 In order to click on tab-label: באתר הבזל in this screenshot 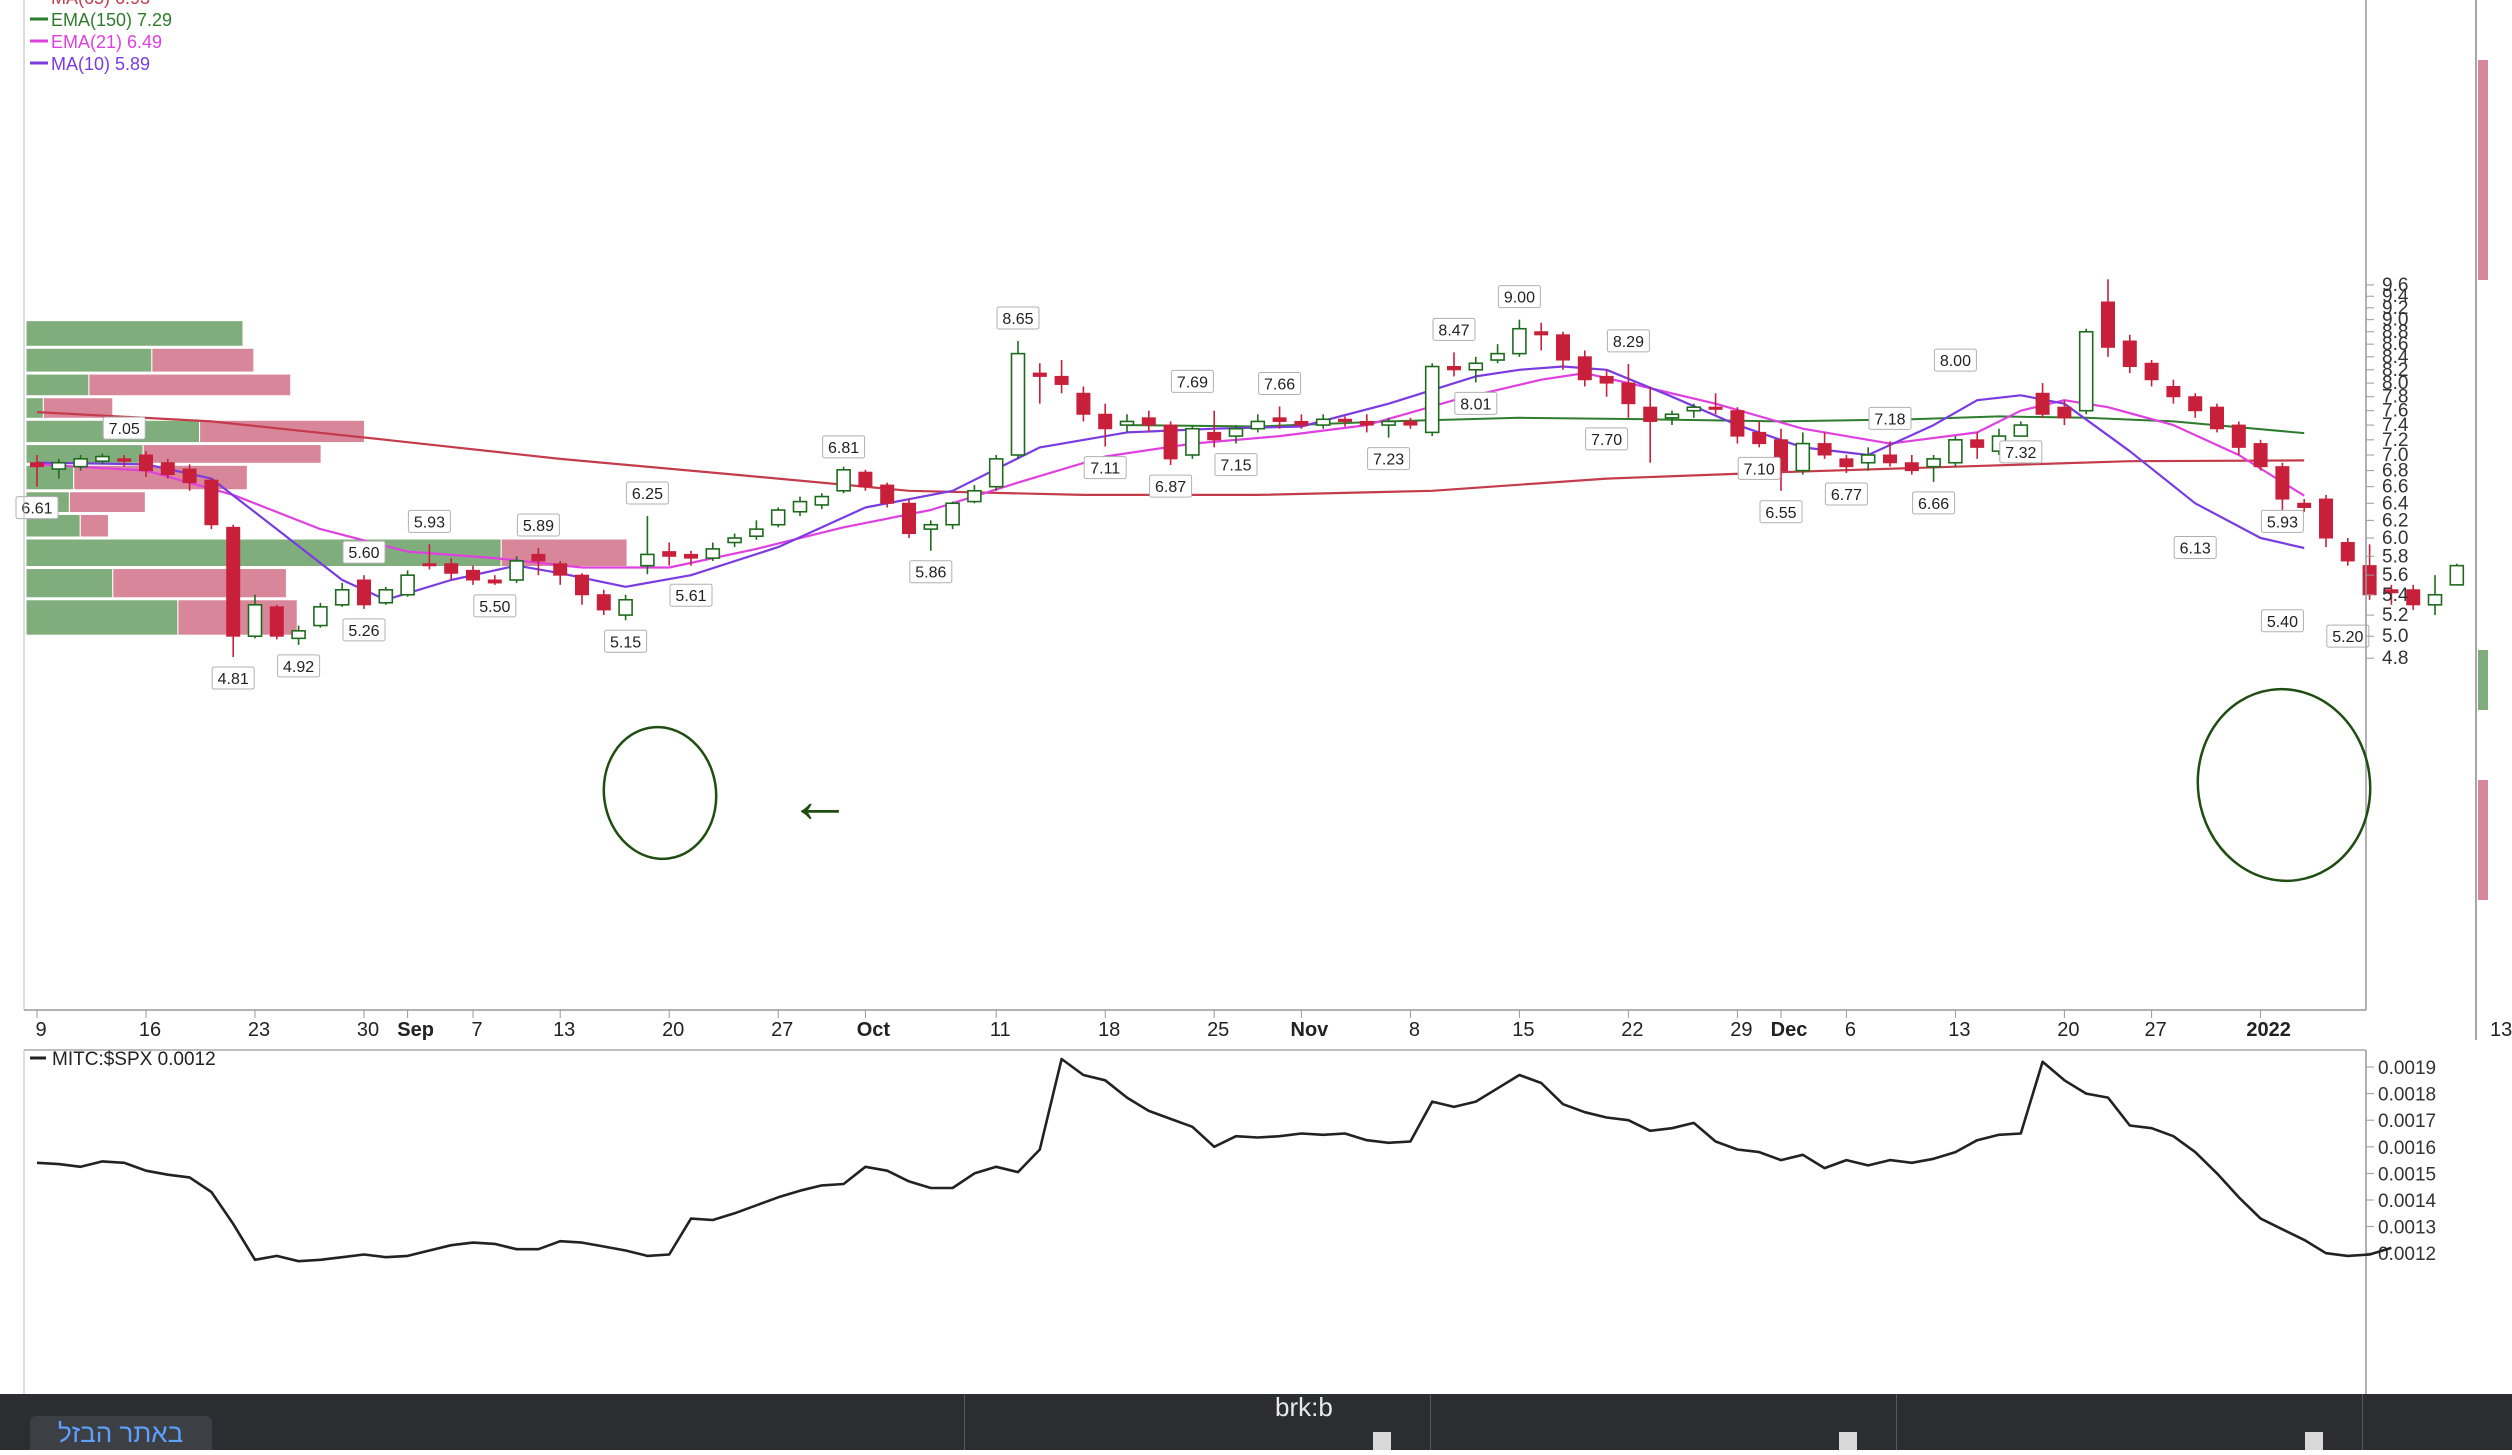, I will do `click(121, 1433)`.